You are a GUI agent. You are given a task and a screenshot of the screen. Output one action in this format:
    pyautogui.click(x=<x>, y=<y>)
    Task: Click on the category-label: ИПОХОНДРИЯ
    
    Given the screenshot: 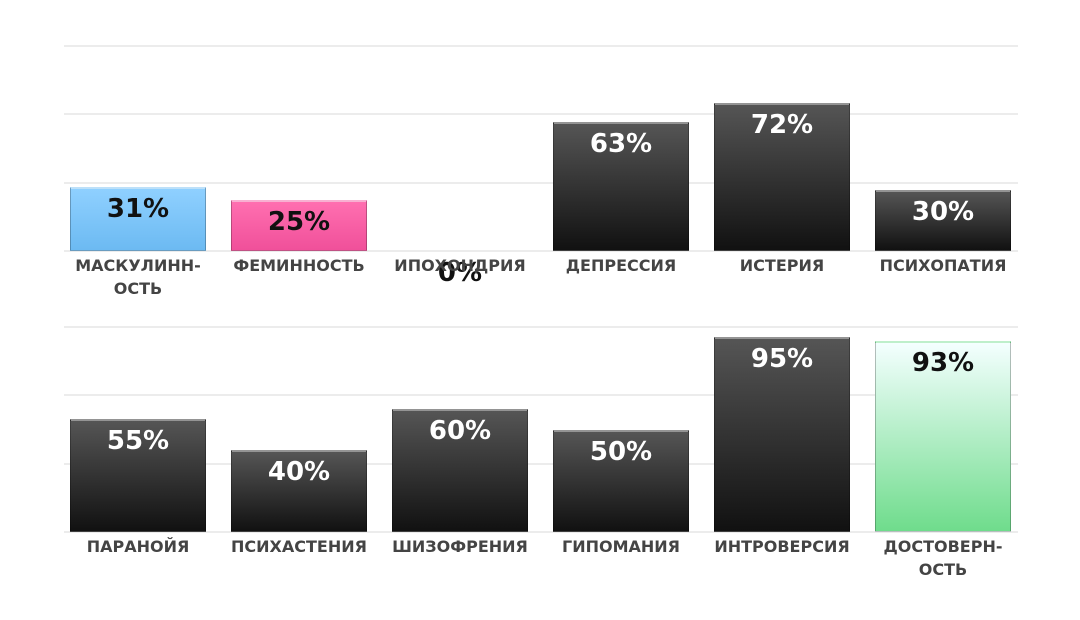 What is the action you would take?
    pyautogui.click(x=460, y=265)
    